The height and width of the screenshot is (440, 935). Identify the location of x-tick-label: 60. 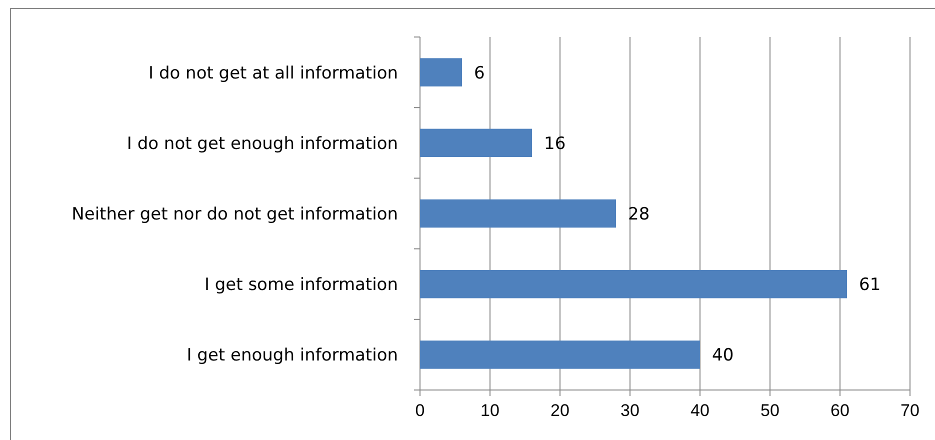
(840, 410).